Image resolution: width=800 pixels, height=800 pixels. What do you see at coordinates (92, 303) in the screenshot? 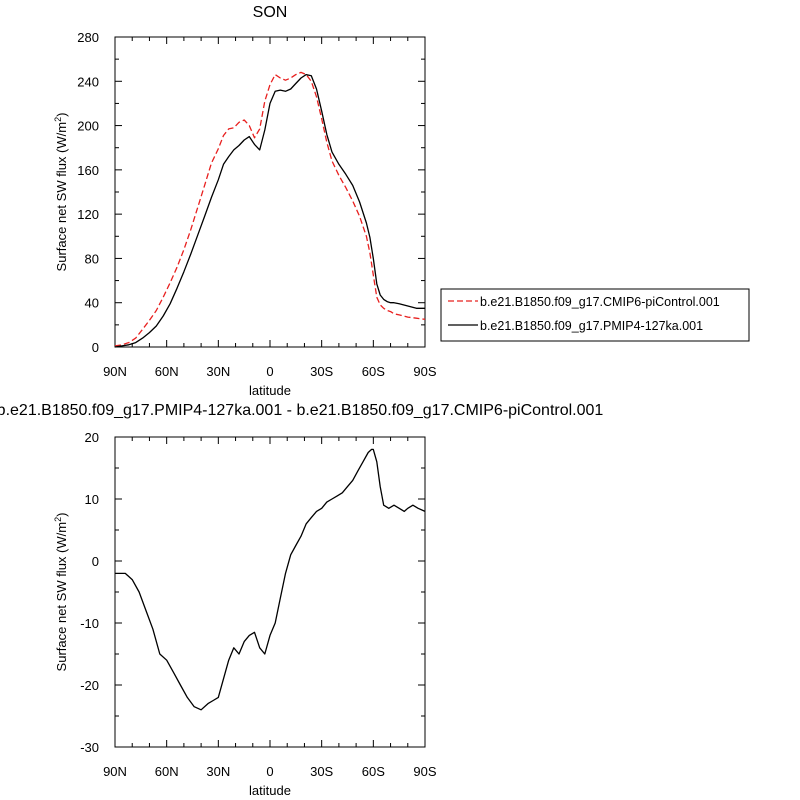
I see `chart-top-y-tick-label: 40` at bounding box center [92, 303].